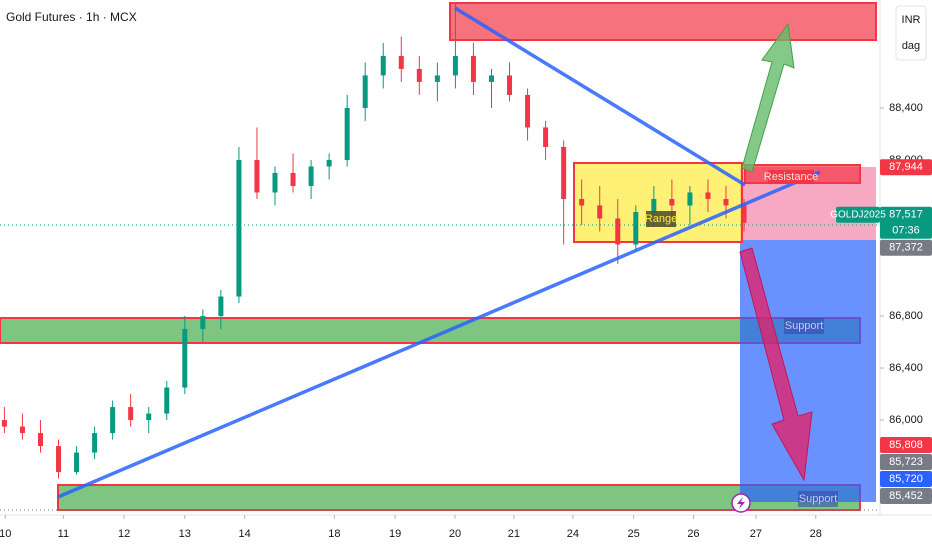 This screenshot has width=932, height=550. I want to click on x-tick-label: 21, so click(514, 534).